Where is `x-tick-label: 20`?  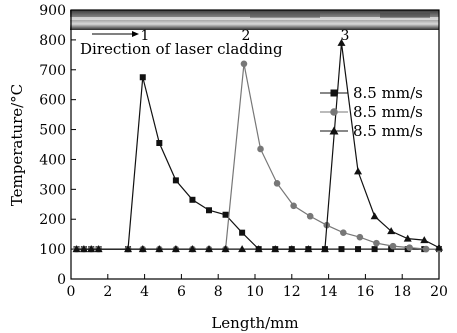
x-tick-label: 20 is located at coordinates (439, 292).